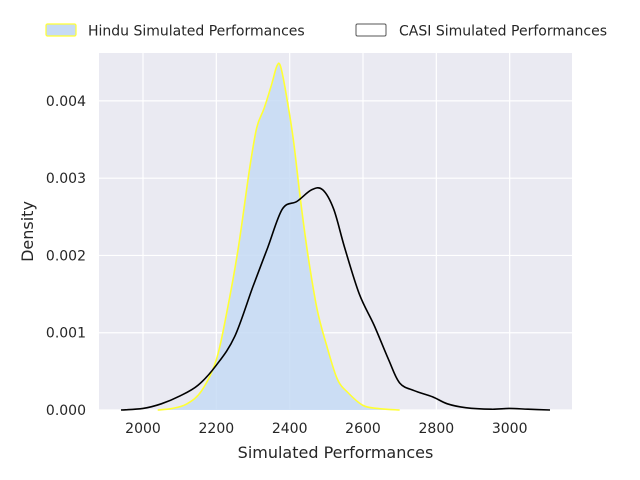  What do you see at coordinates (66, 102) in the screenshot?
I see `y-tick-label-4: 0.004` at bounding box center [66, 102].